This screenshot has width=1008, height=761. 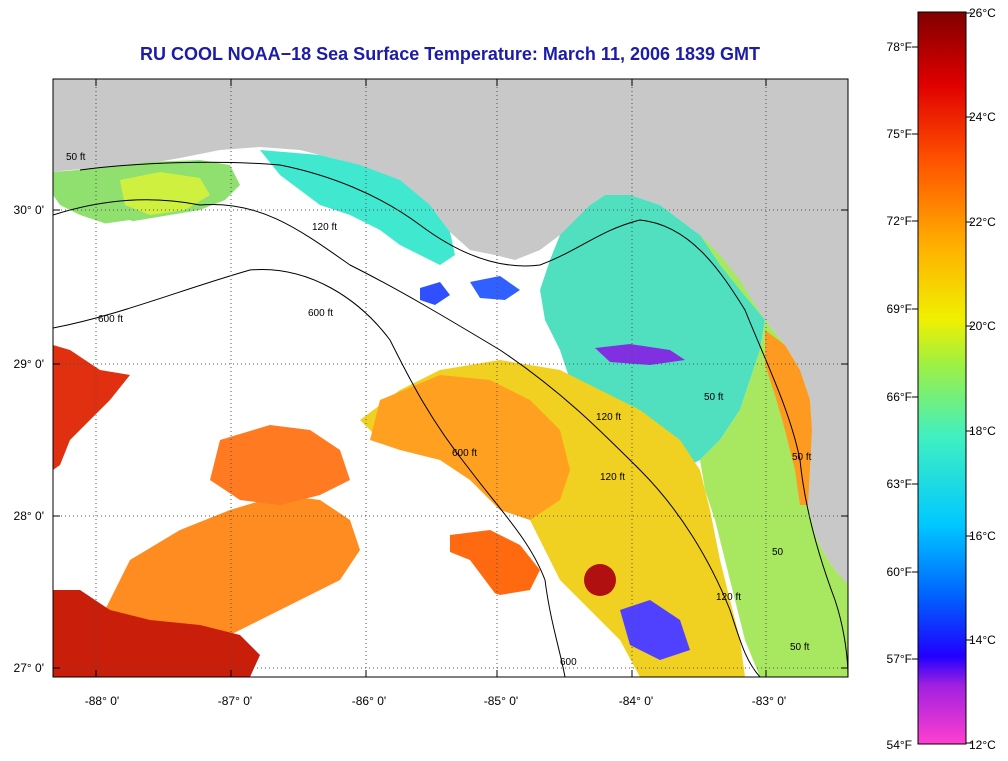 What do you see at coordinates (369, 701) in the screenshot?
I see `longitude-label: -86° 0'` at bounding box center [369, 701].